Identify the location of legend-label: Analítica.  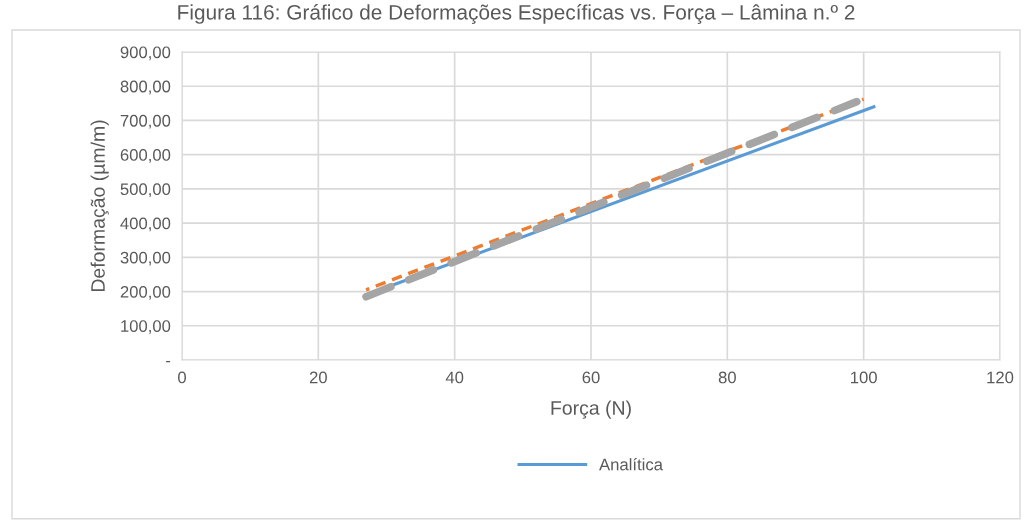
(631, 464).